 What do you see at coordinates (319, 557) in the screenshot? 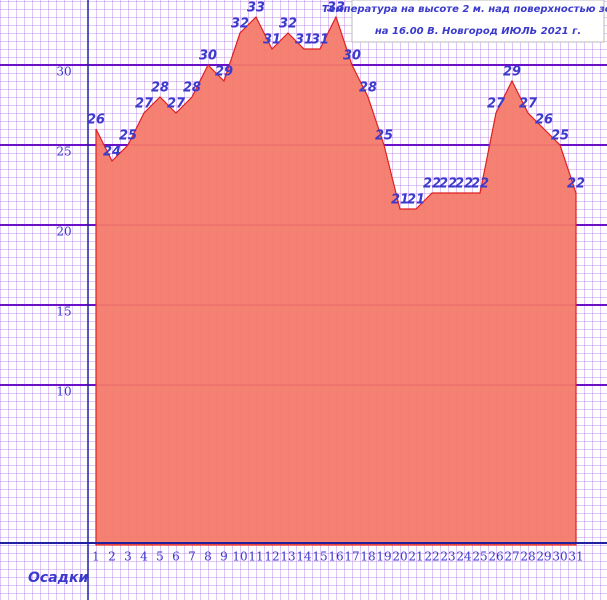
I see `x-tick-label: 15` at bounding box center [319, 557].